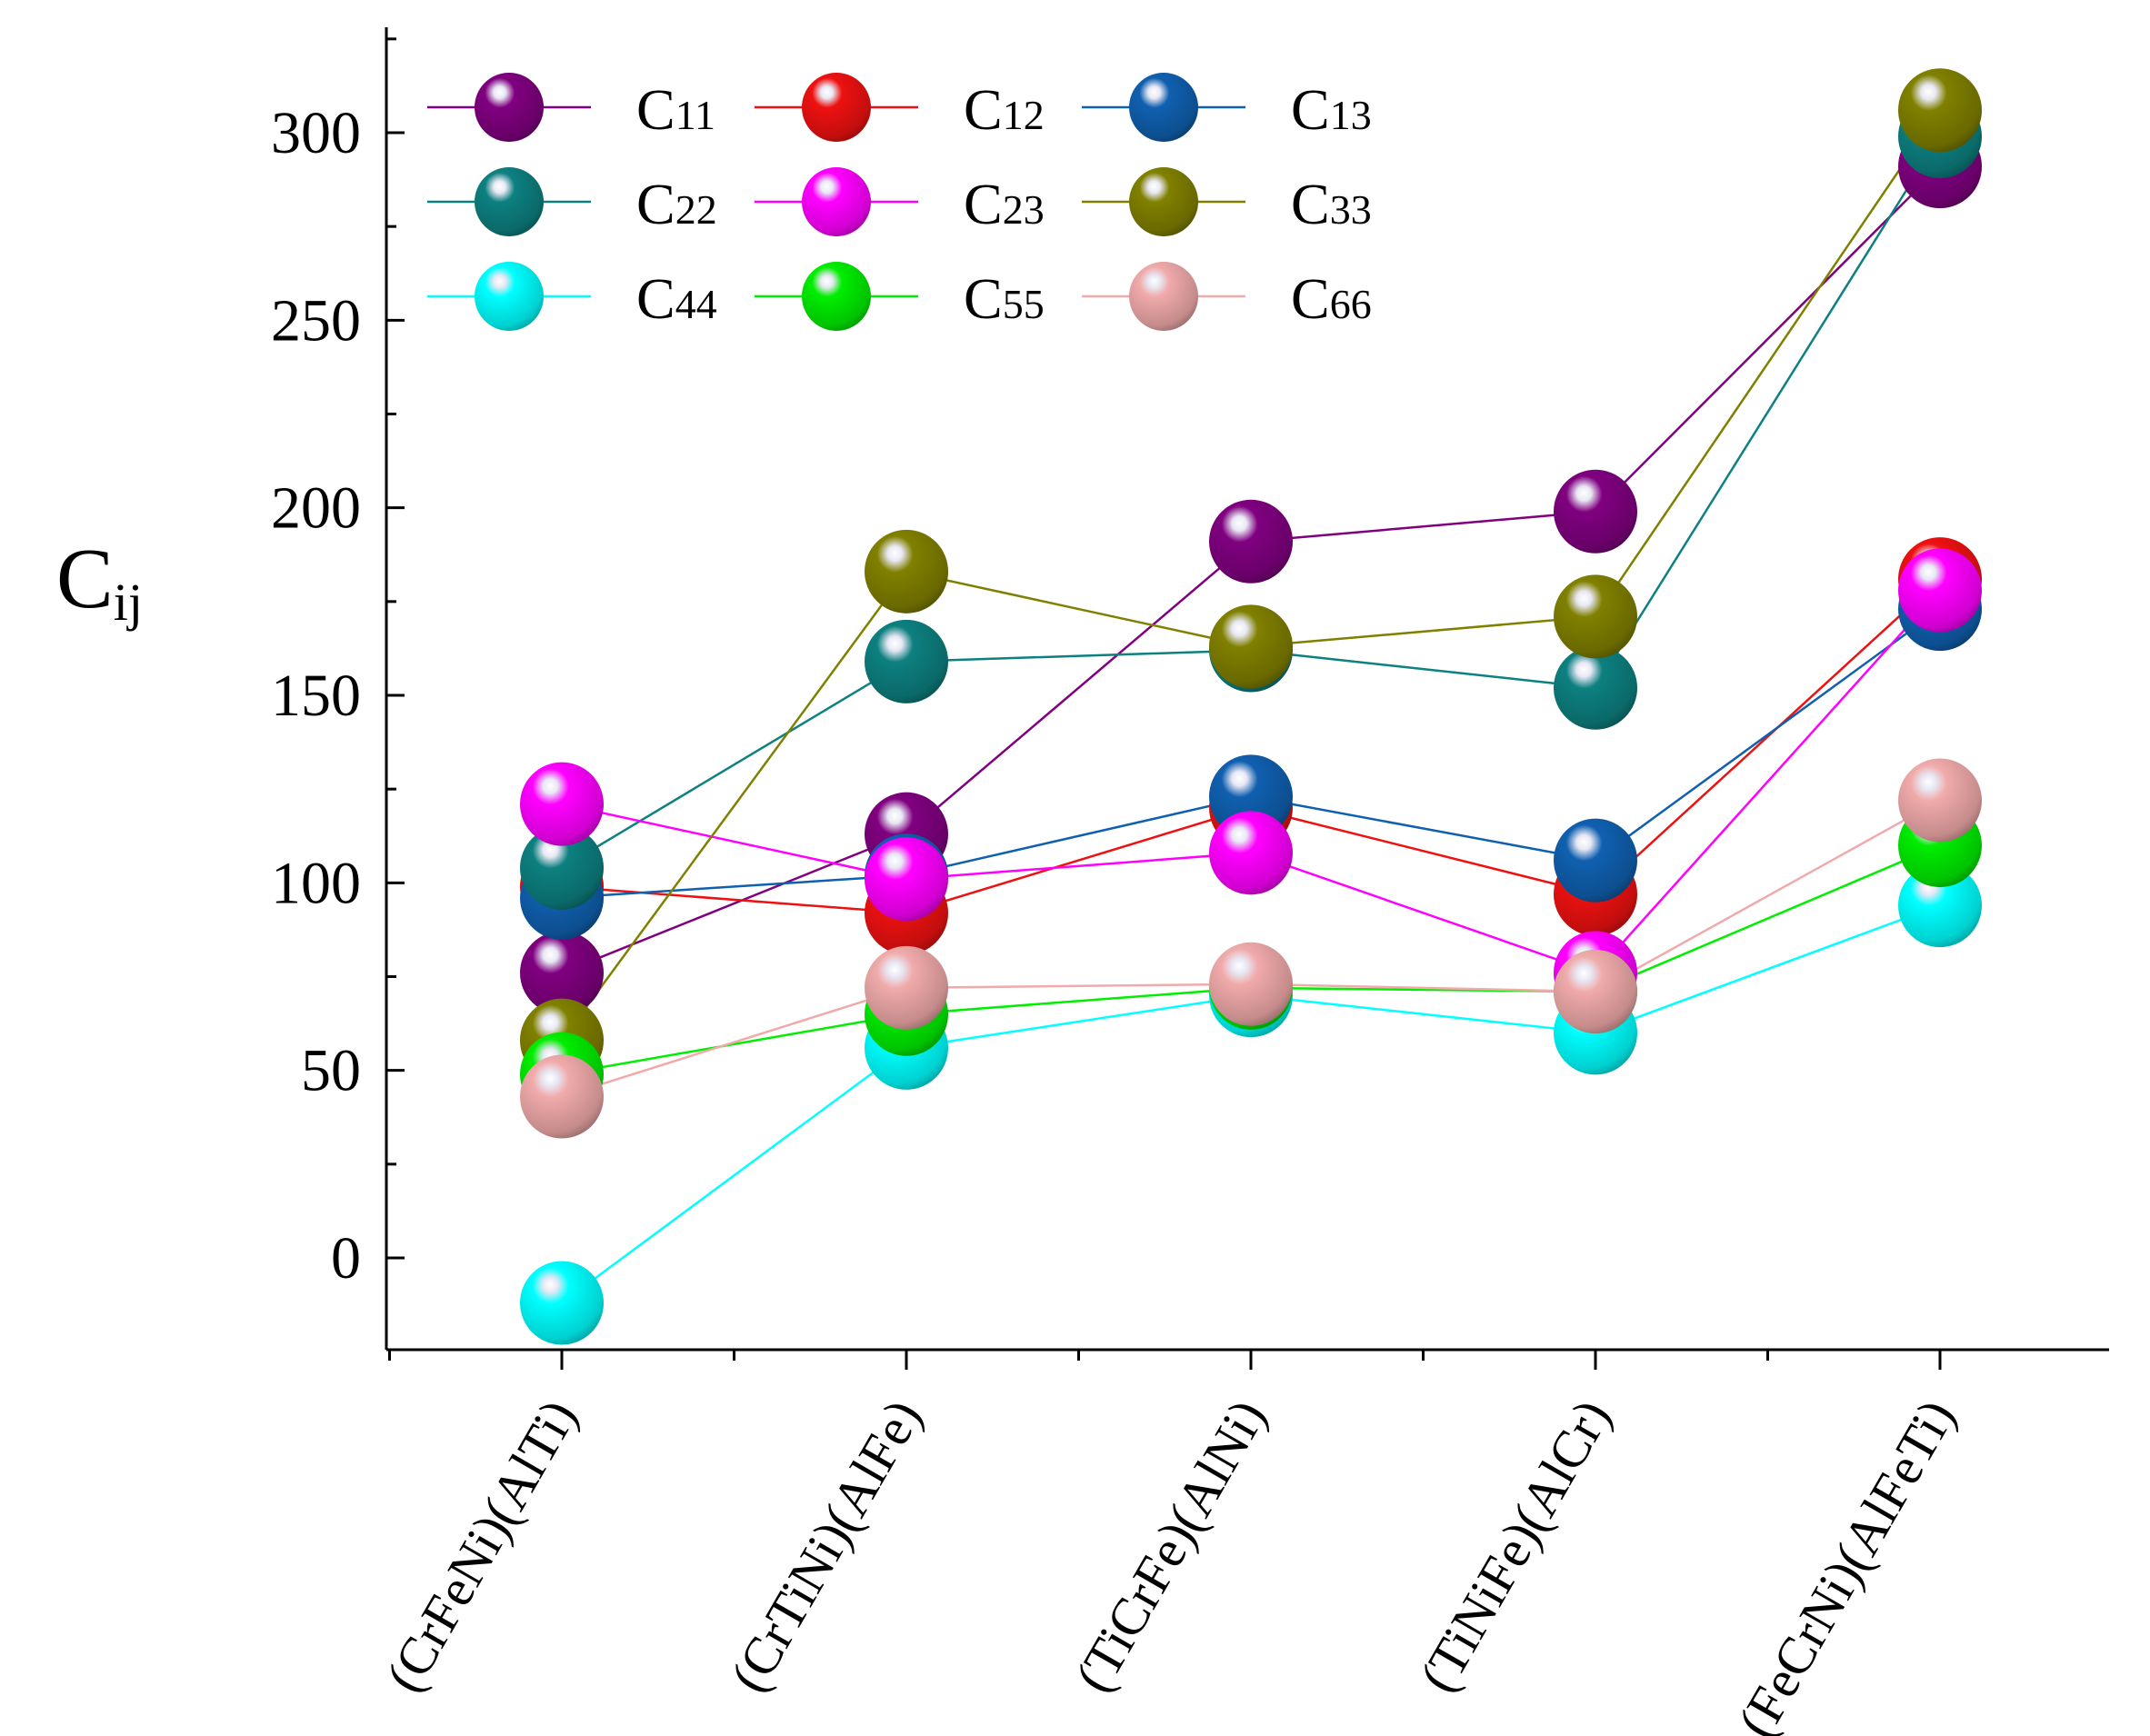 The width and height of the screenshot is (2150, 1736). I want to click on legend-label: C13, so click(1331, 109).